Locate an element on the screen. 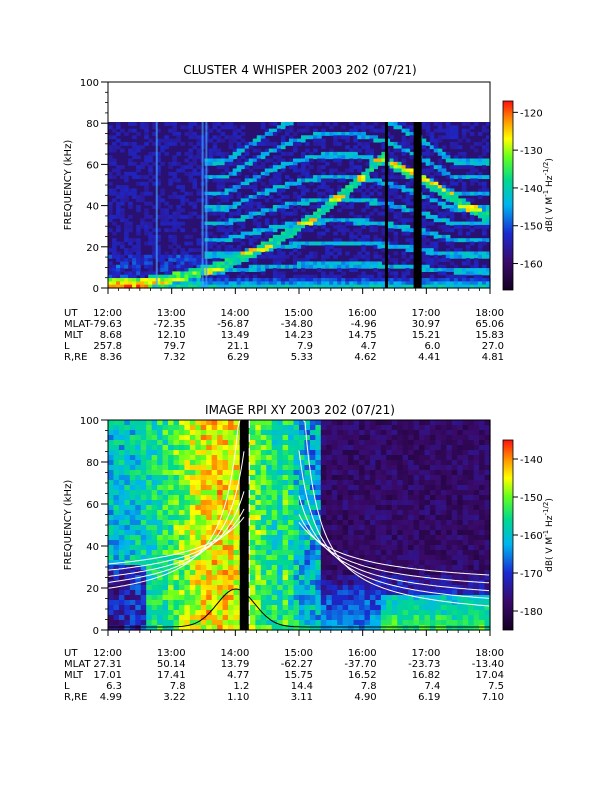  y-tick-label: 60 is located at coordinates (92, 165).